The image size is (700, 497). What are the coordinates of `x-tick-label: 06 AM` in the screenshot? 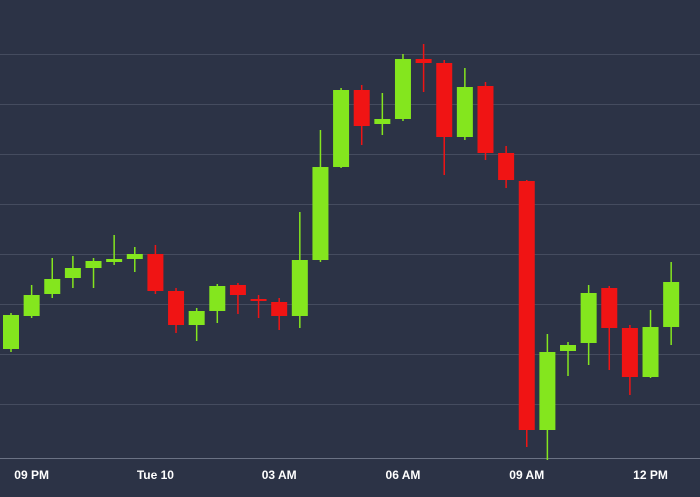 It's located at (403, 475).